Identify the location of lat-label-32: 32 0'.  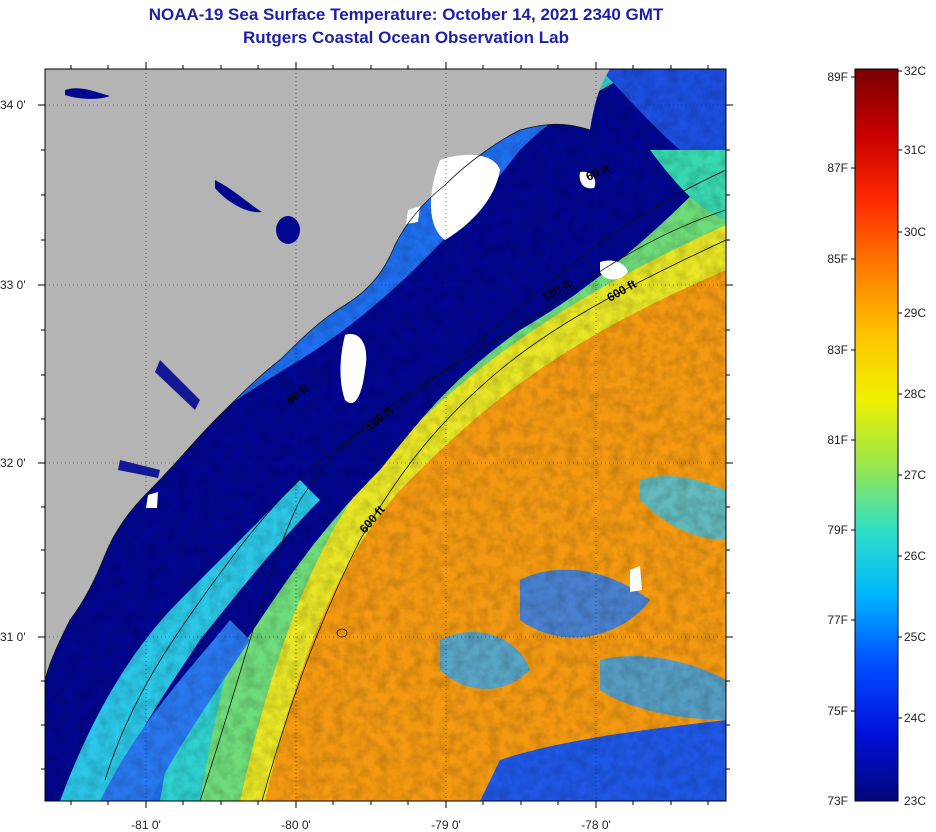
(13, 463).